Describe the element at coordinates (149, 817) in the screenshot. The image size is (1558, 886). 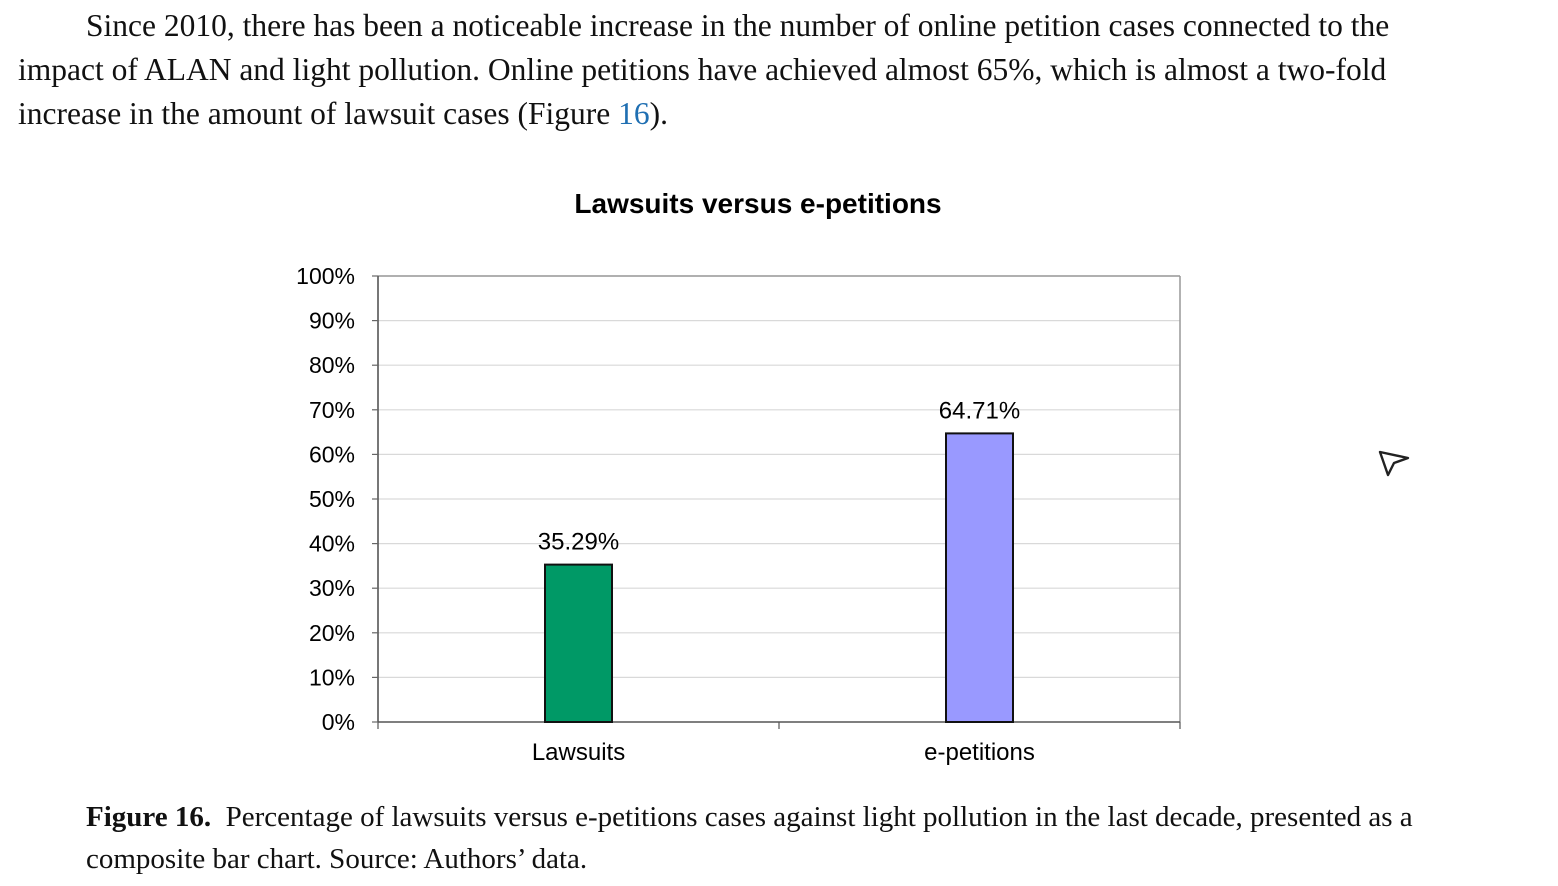
I see `caption-label: Figure 16.` at that location.